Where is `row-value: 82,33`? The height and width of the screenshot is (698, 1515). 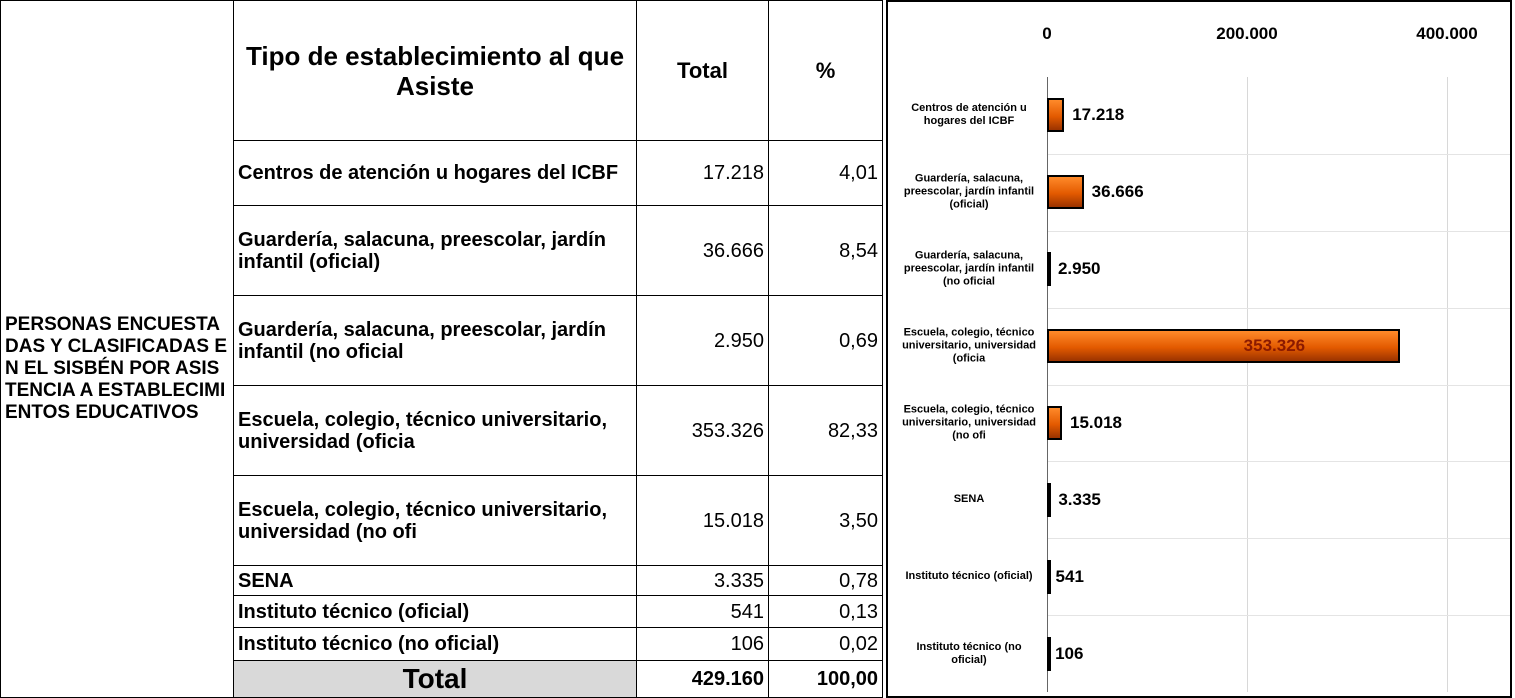 row-value: 82,33 is located at coordinates (825, 430).